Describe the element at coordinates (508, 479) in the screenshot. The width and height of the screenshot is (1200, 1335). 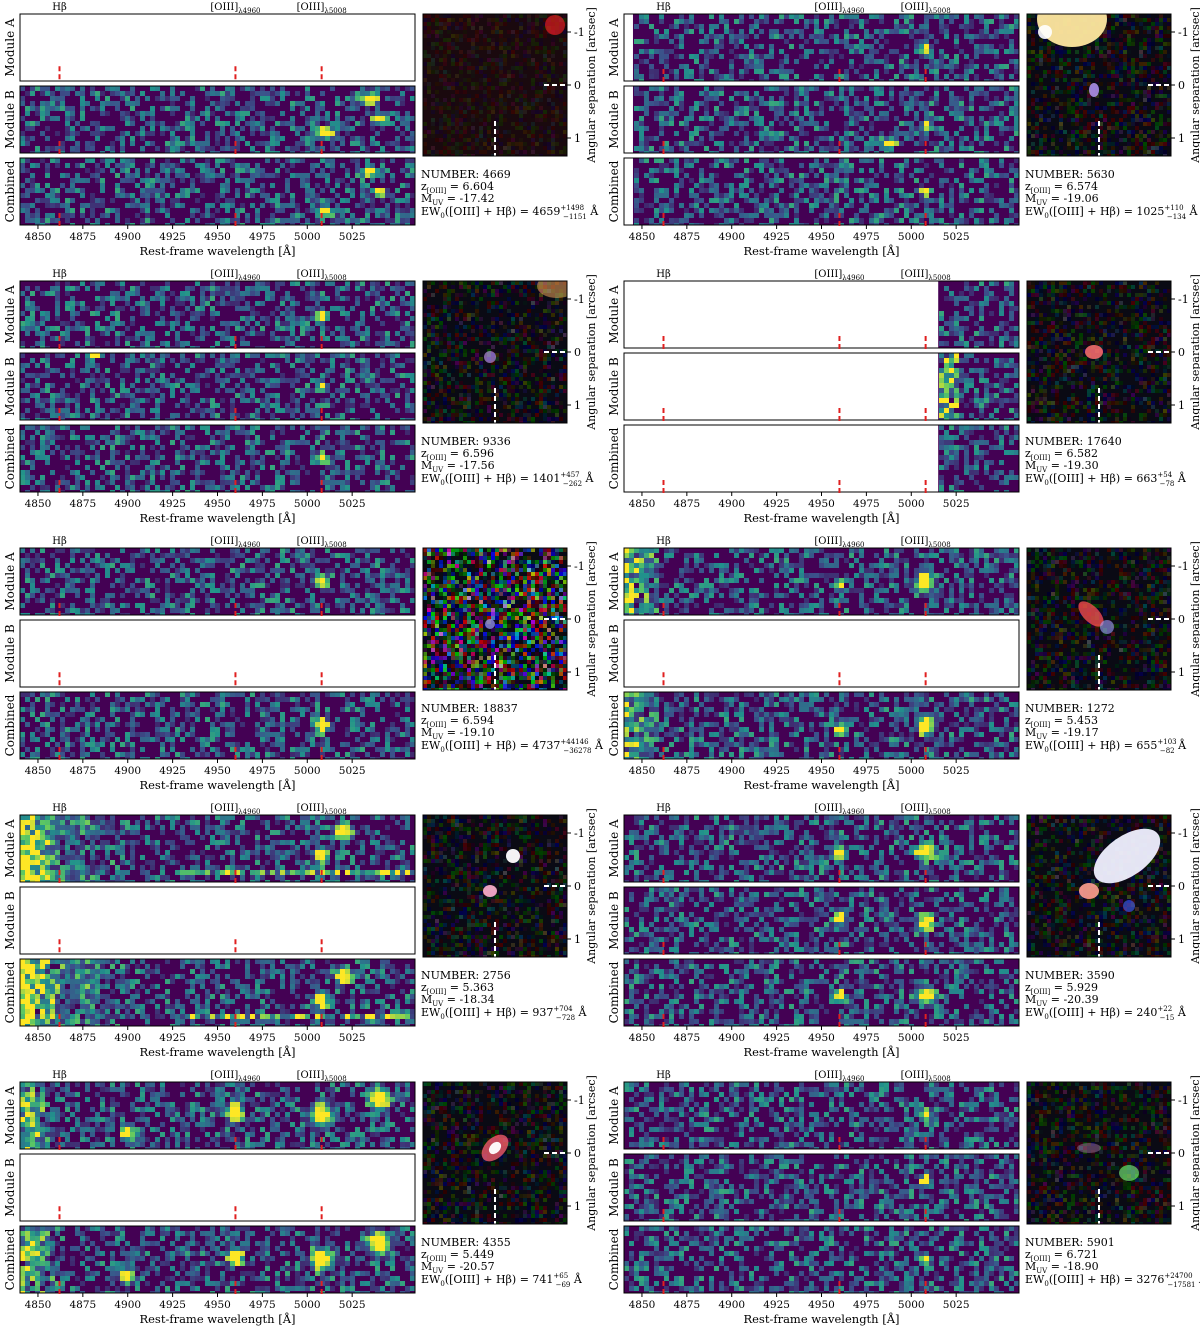
I see `equivalent-width: EW0([OIII] + Hβ) = 1401+457 −262 Å` at that location.